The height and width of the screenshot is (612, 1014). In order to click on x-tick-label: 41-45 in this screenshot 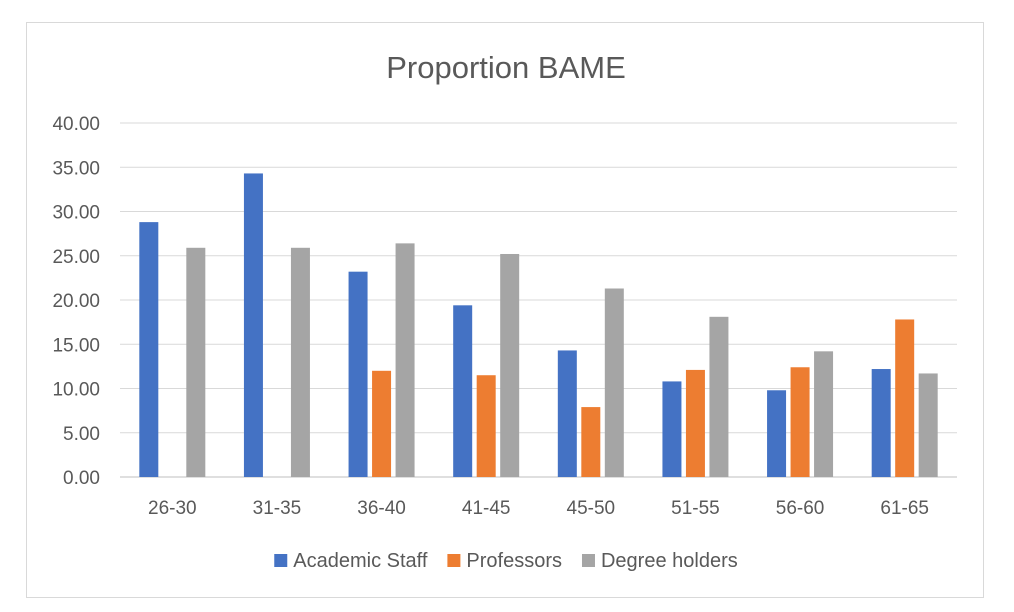, I will do `click(486, 508)`.